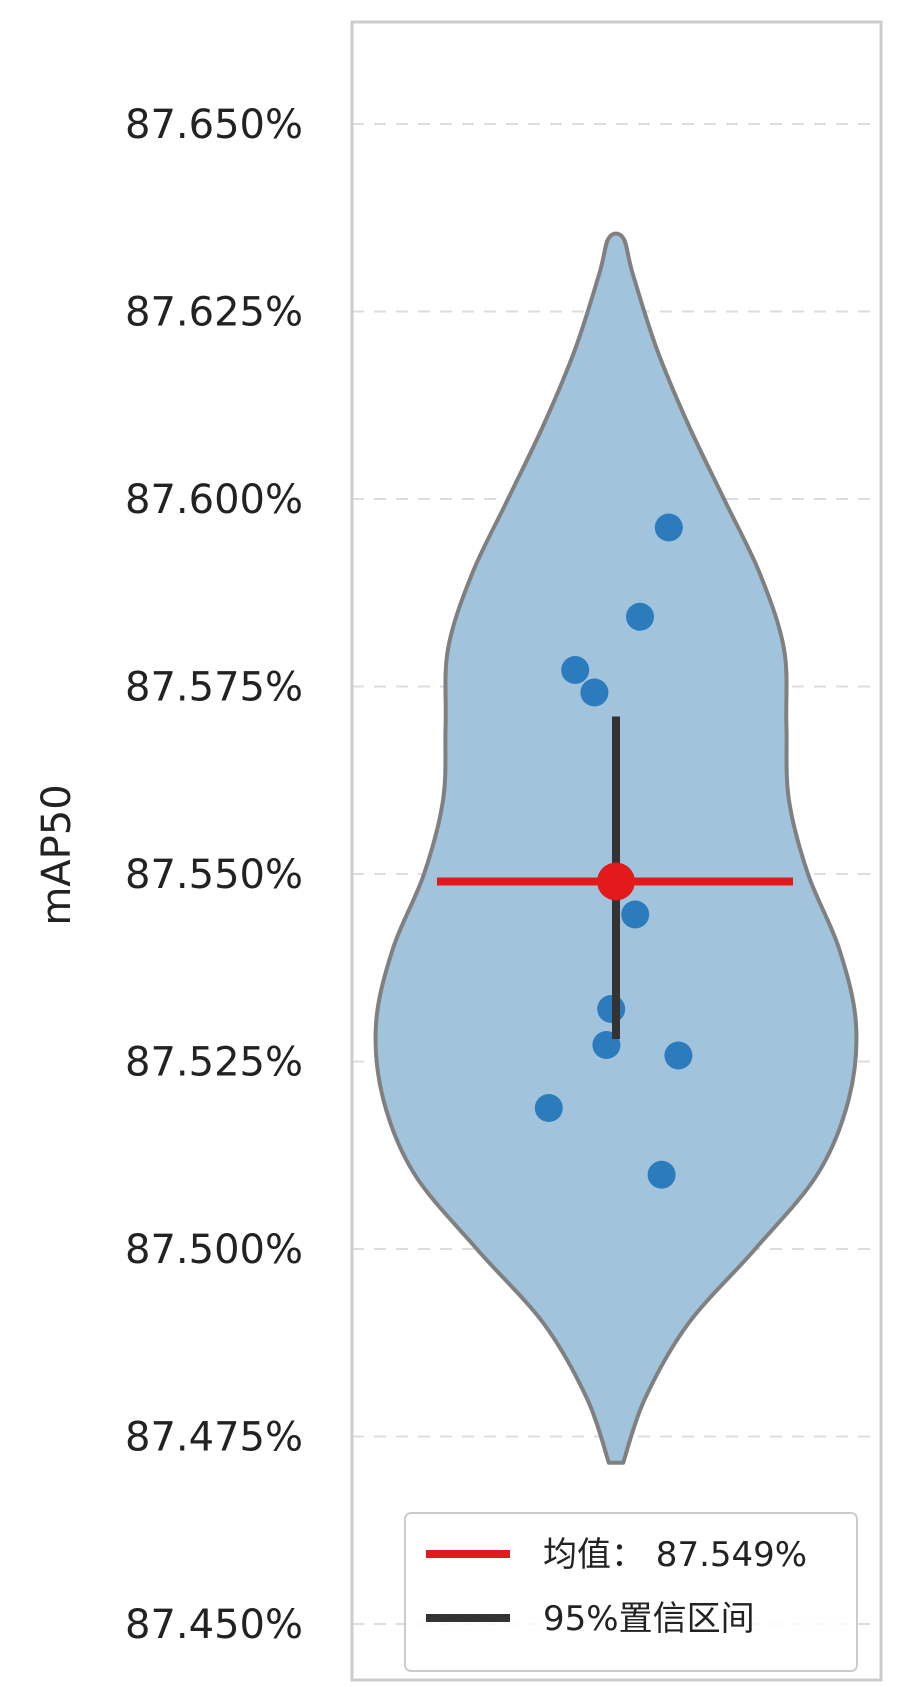 Image resolution: width=898 pixels, height=1687 pixels. What do you see at coordinates (649, 1619) in the screenshot?
I see `legend-ci-label: 95%置信区间` at bounding box center [649, 1619].